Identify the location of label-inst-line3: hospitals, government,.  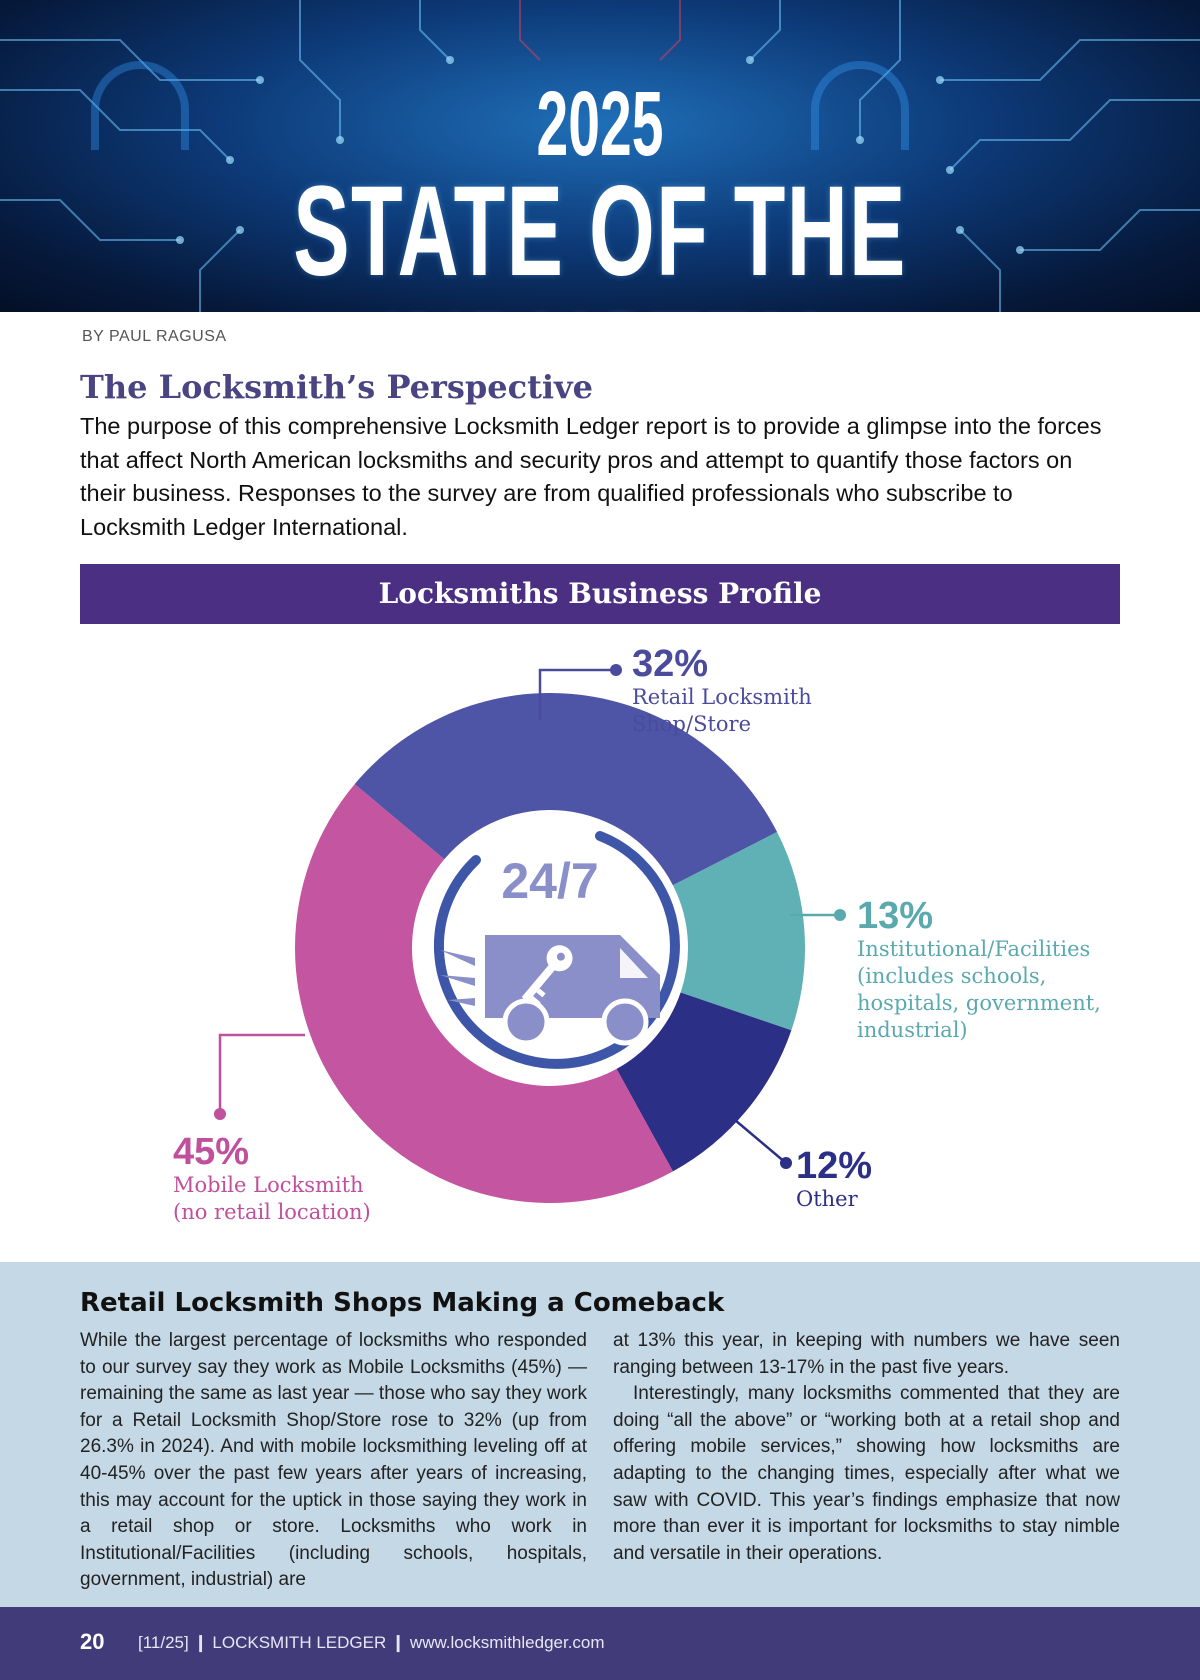
(979, 1003).